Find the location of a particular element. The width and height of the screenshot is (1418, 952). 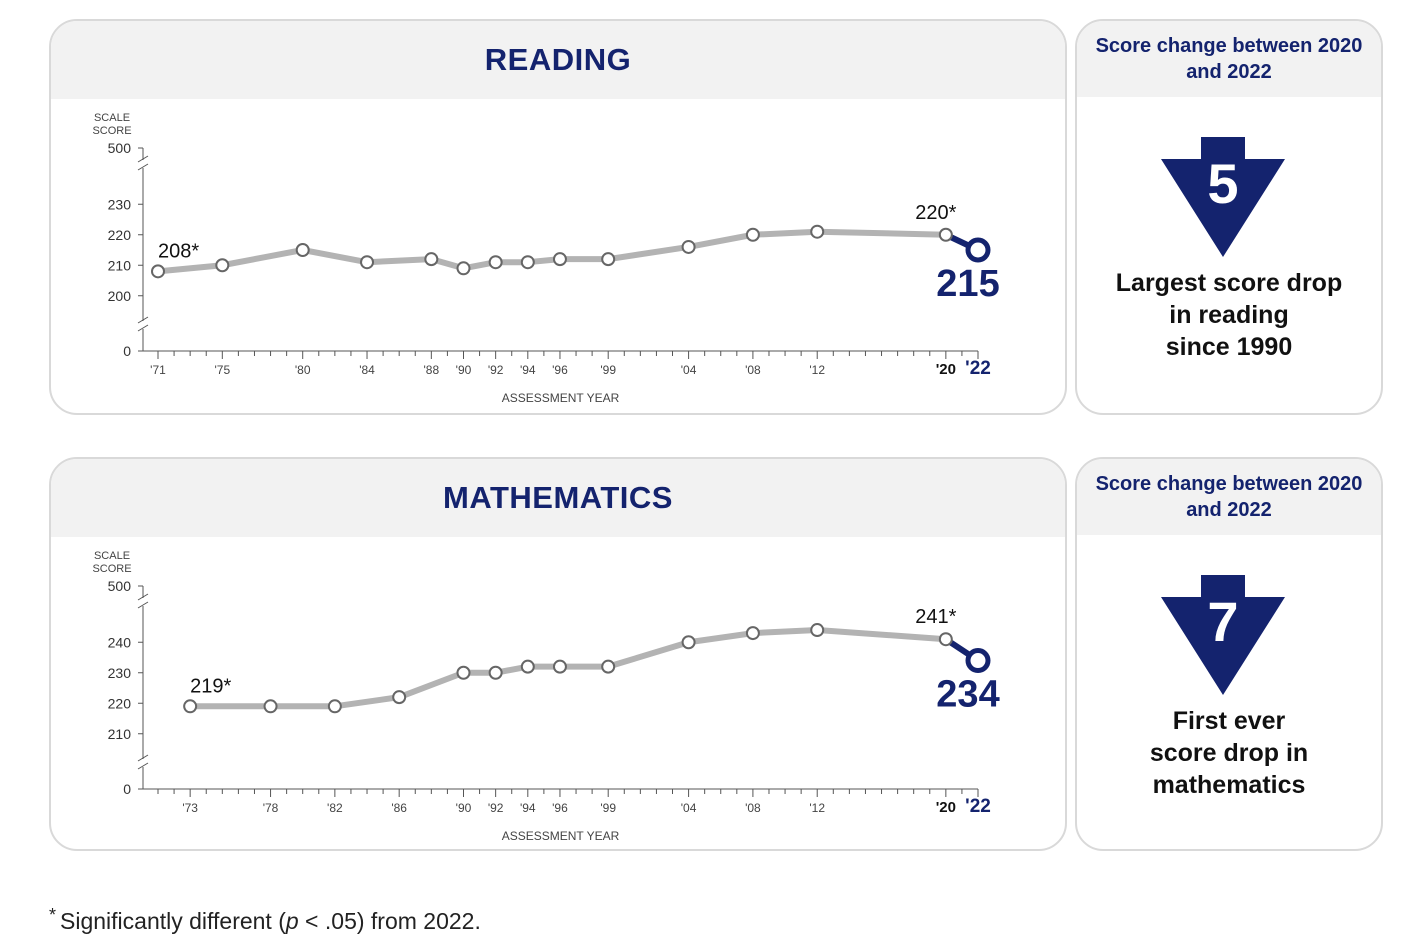

x-tick-label: '82 is located at coordinates (335, 808).